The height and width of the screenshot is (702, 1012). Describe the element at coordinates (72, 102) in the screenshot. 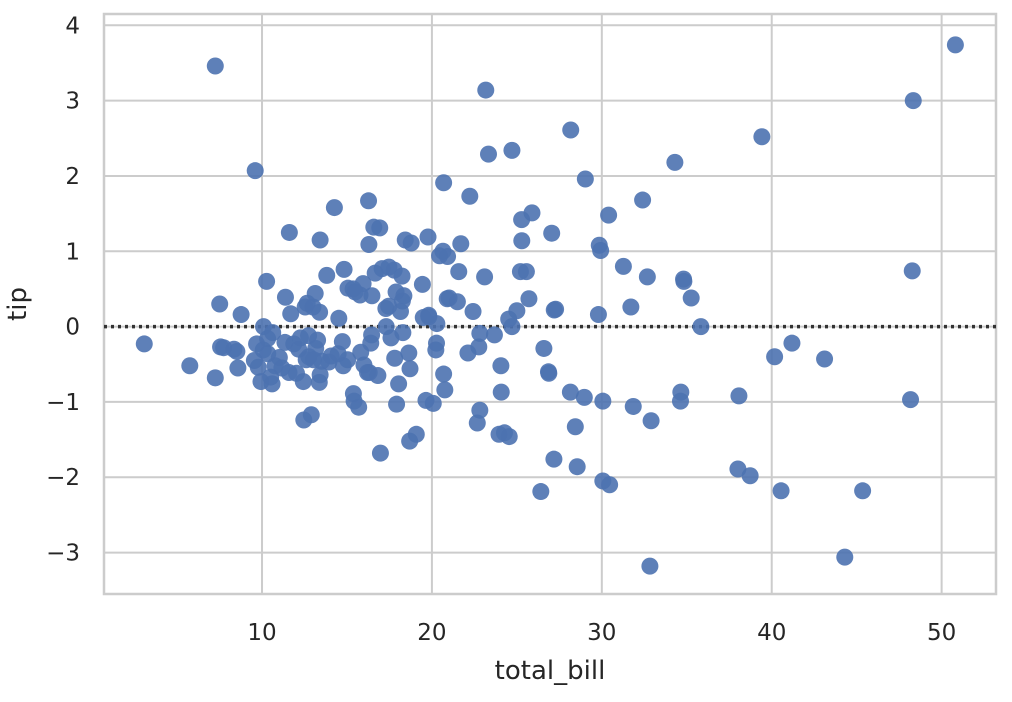

I see `y-tick-label: 3` at that location.